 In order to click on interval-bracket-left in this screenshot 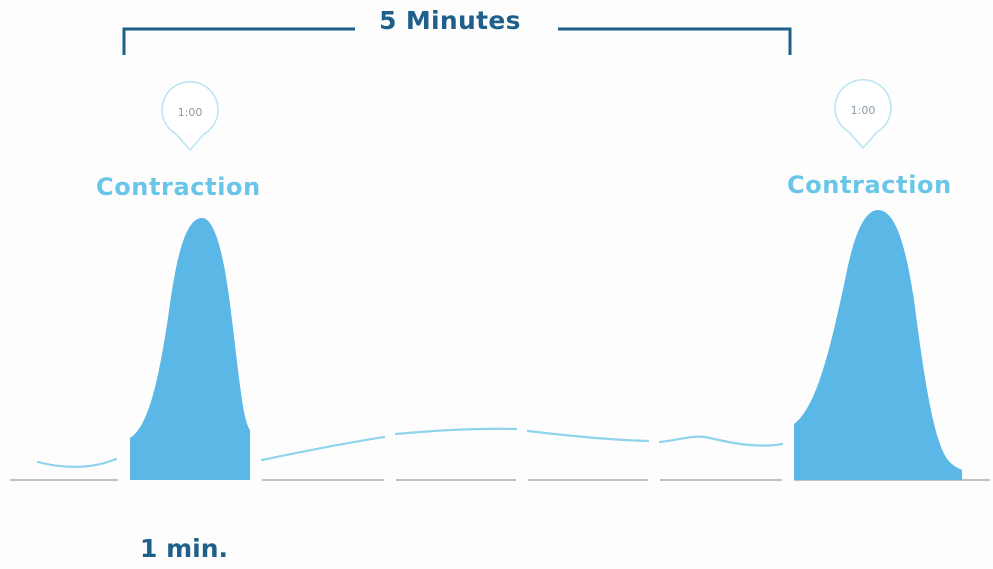, I will do `click(238, 41)`.